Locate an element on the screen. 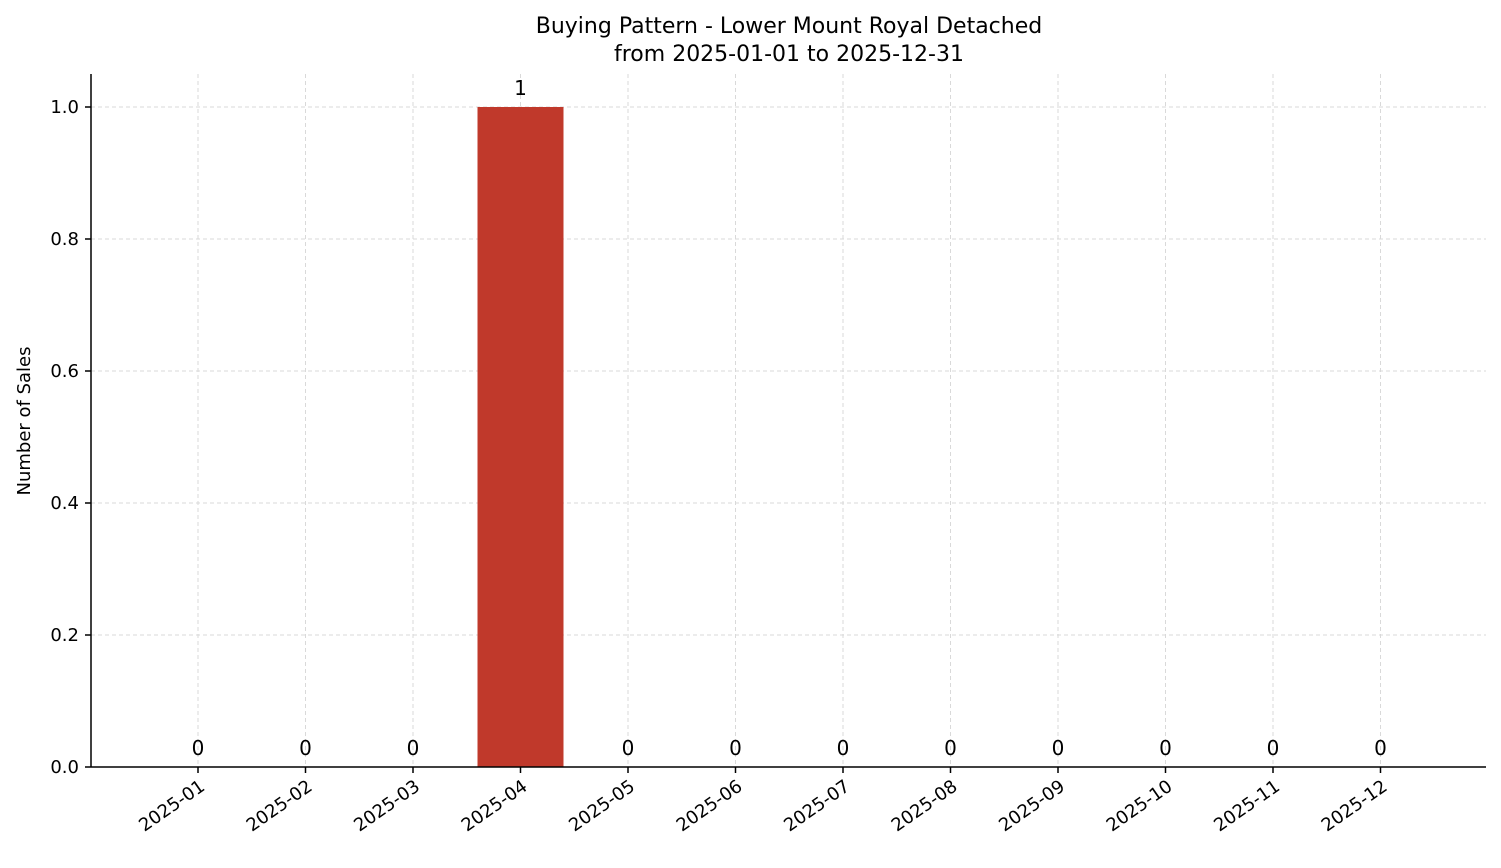  data-label-2025-02: 0 is located at coordinates (305, 748).